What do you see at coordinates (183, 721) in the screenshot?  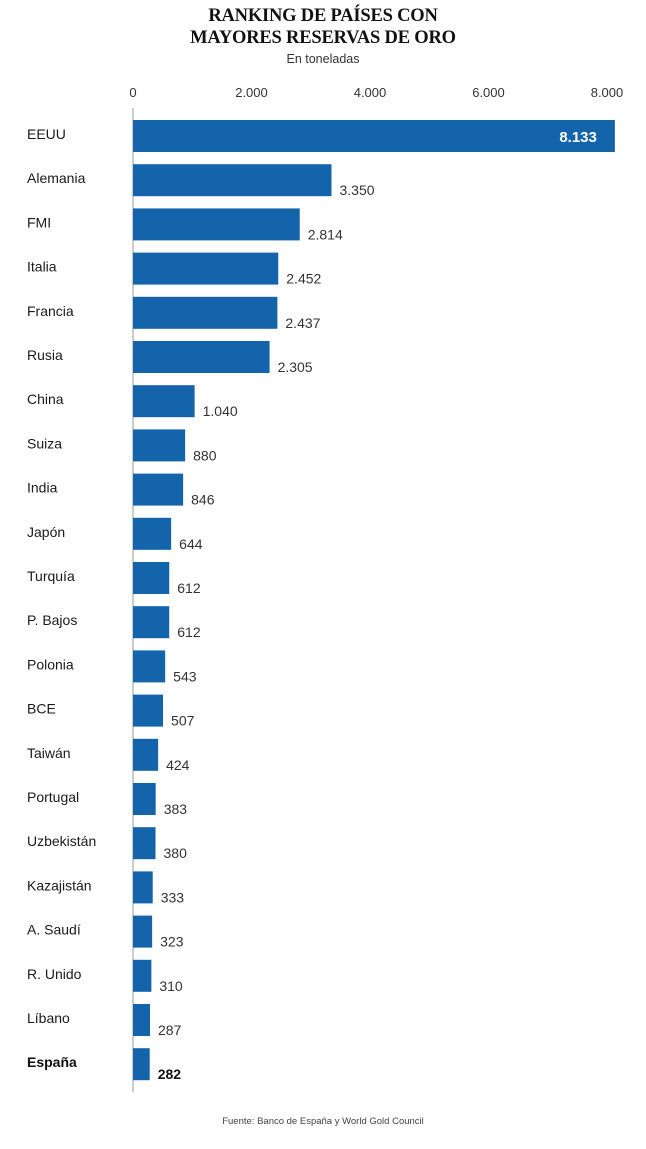 I see `value-label: 507` at bounding box center [183, 721].